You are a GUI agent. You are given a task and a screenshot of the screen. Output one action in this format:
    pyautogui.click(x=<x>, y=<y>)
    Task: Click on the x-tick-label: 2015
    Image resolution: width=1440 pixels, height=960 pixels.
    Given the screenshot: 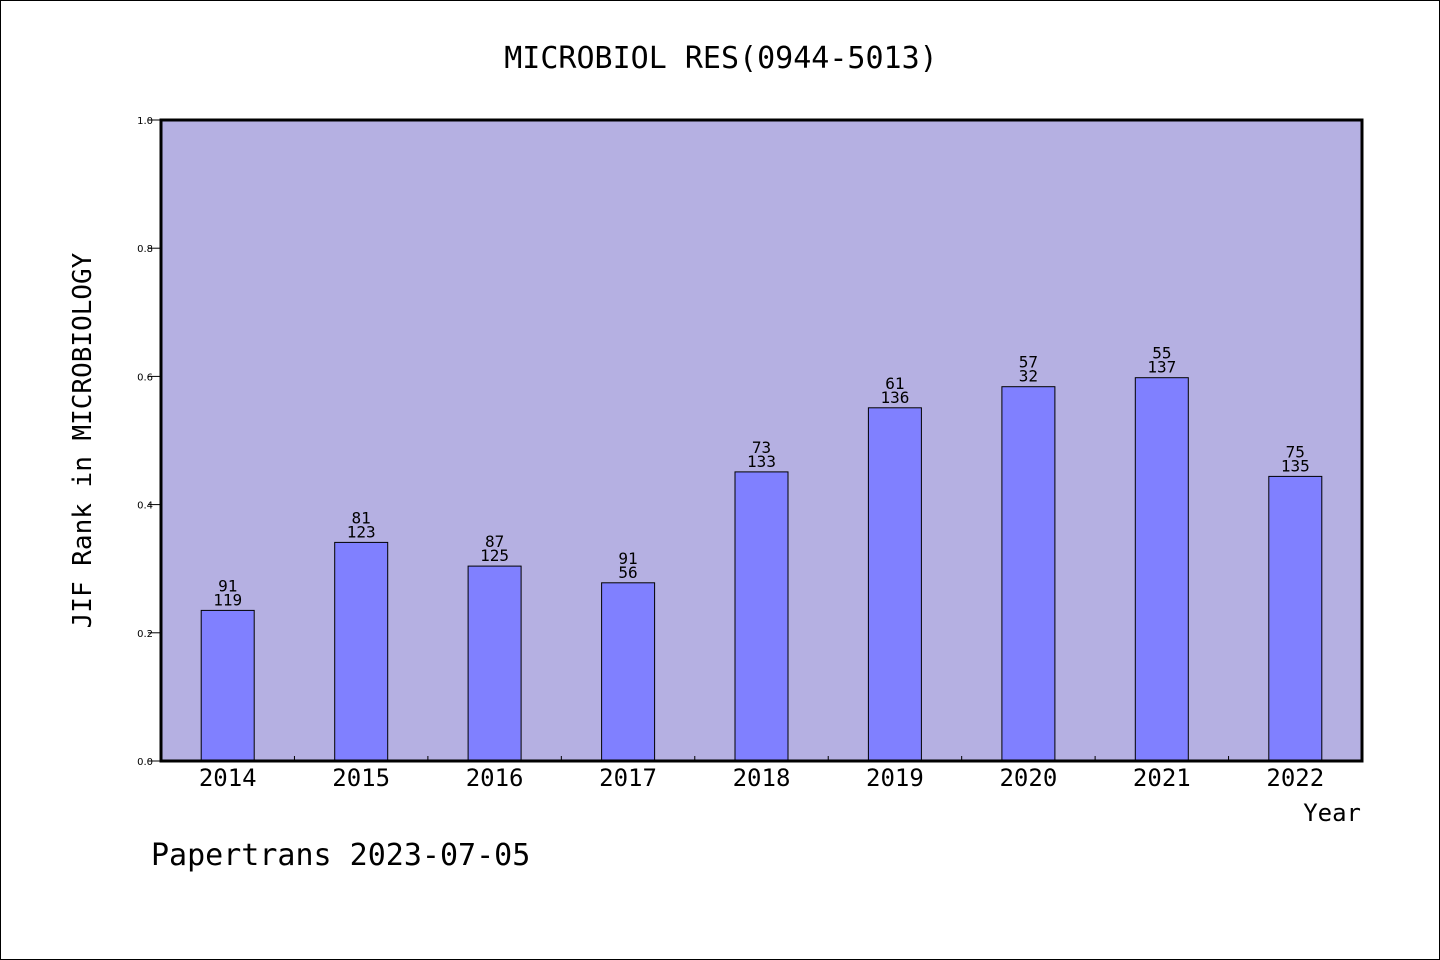 What is the action you would take?
    pyautogui.click(x=361, y=778)
    